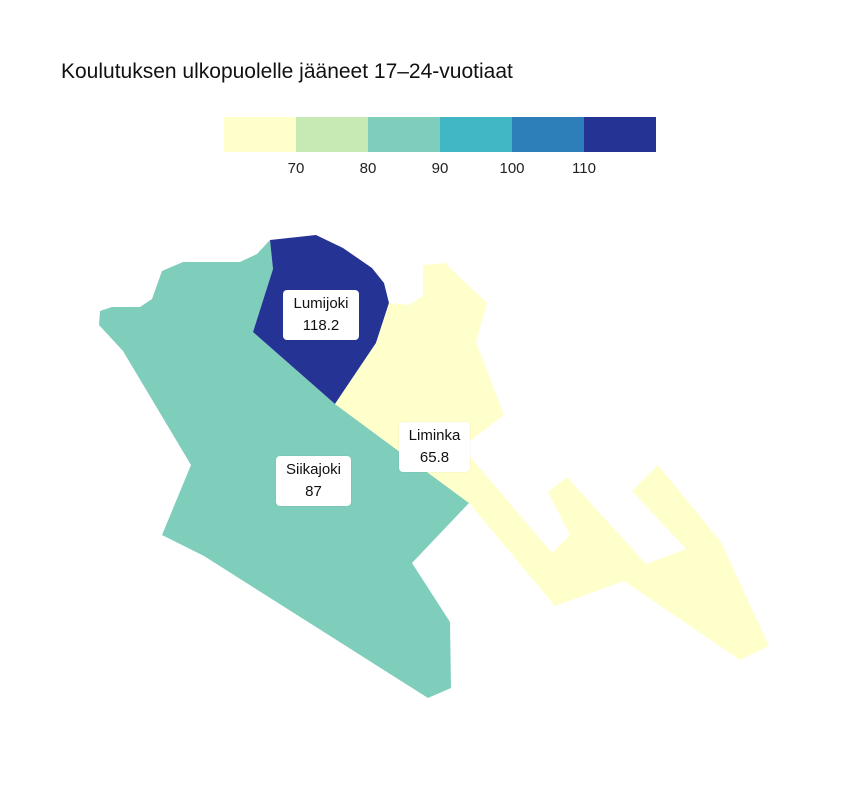 This screenshot has height=792, width=864. Describe the element at coordinates (584, 168) in the screenshot. I see `legend-tick-label: 110` at that location.